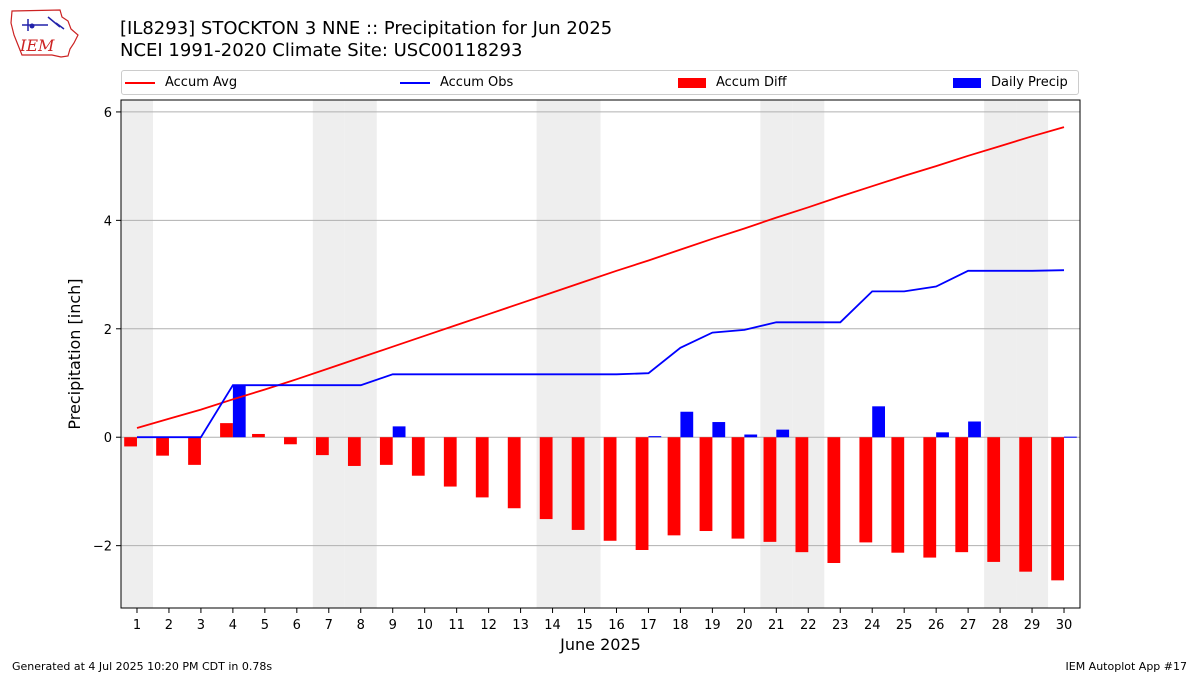  Describe the element at coordinates (967, 82) in the screenshot. I see `legend-swatch-daily-precip` at that location.